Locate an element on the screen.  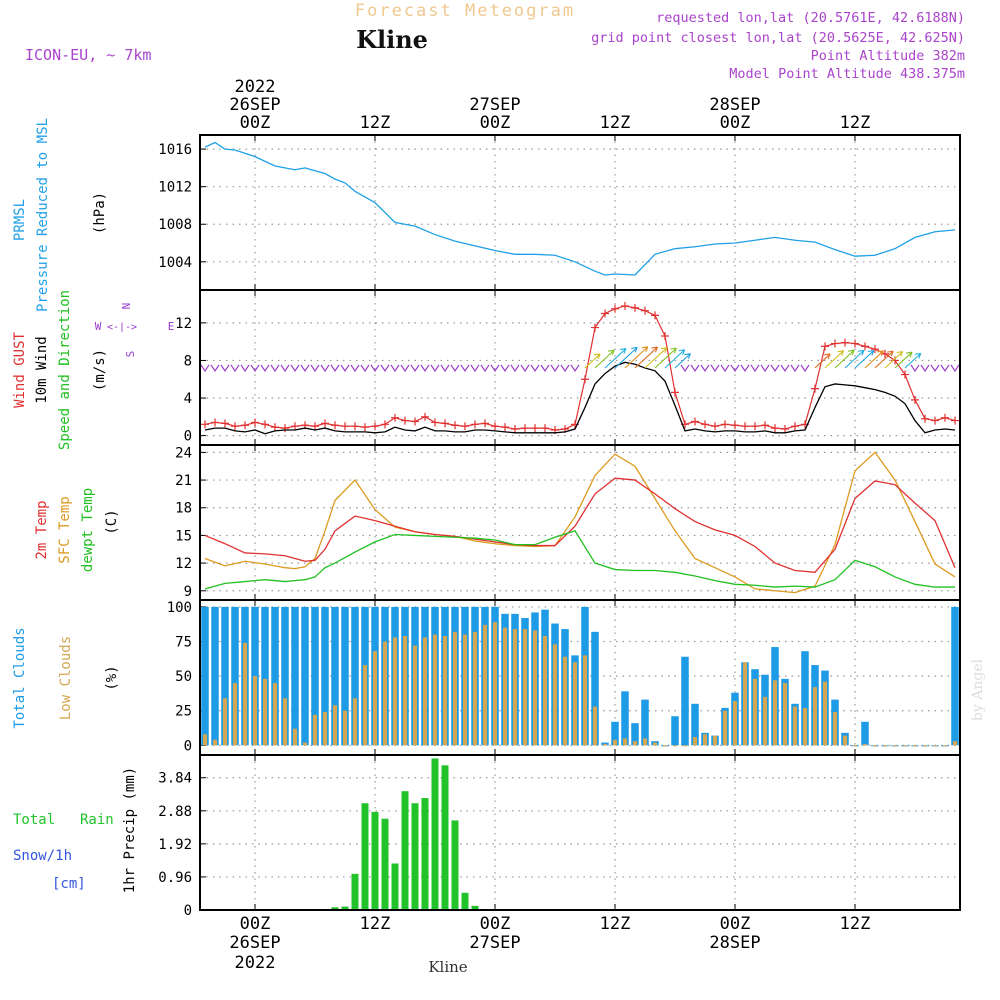
compass-w: W is located at coordinates (98, 326).